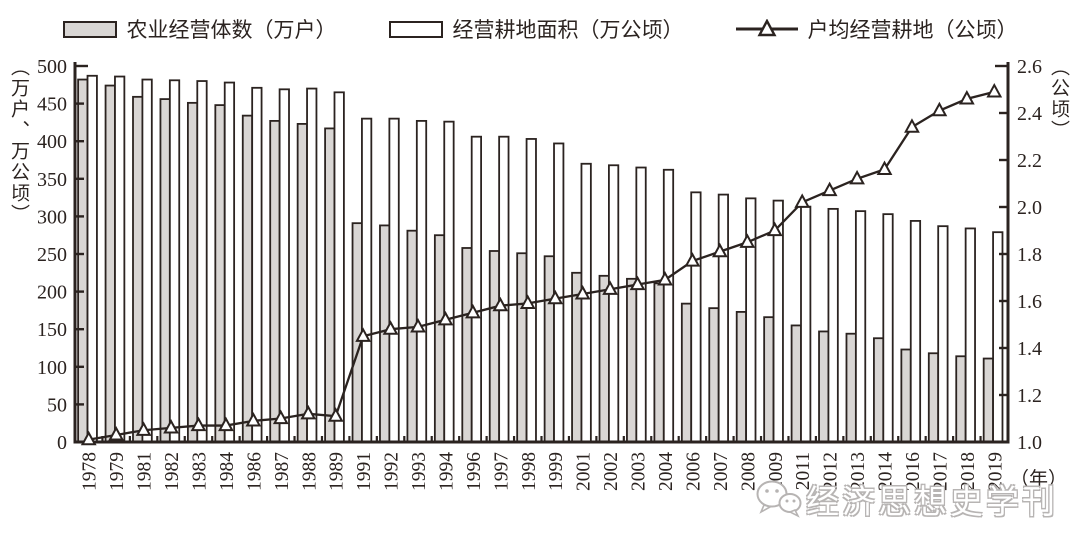 The image size is (1080, 543). I want to click on year-label: 2014, so click(886, 471).